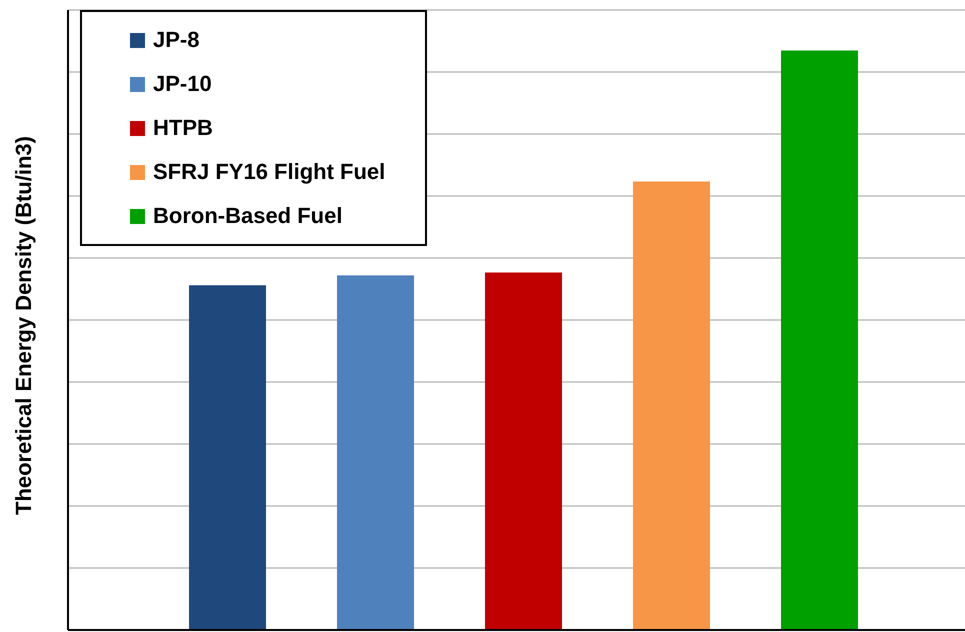 Image resolution: width=965 pixels, height=632 pixels. What do you see at coordinates (247, 216) in the screenshot?
I see `legend-label: Boron-Based Fuel` at bounding box center [247, 216].